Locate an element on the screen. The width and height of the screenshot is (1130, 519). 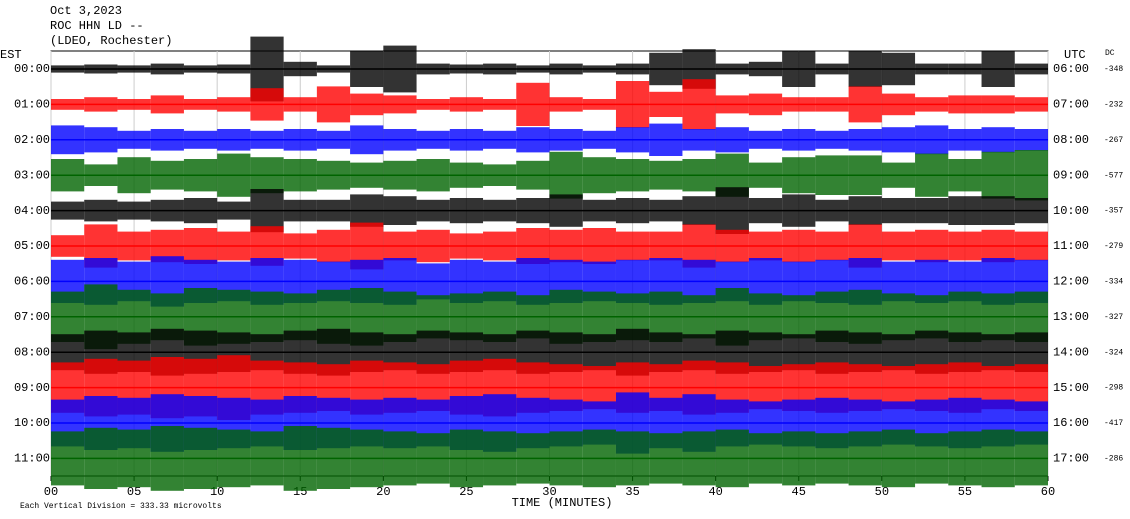
x-tick-label: 30 is located at coordinates (549, 492).